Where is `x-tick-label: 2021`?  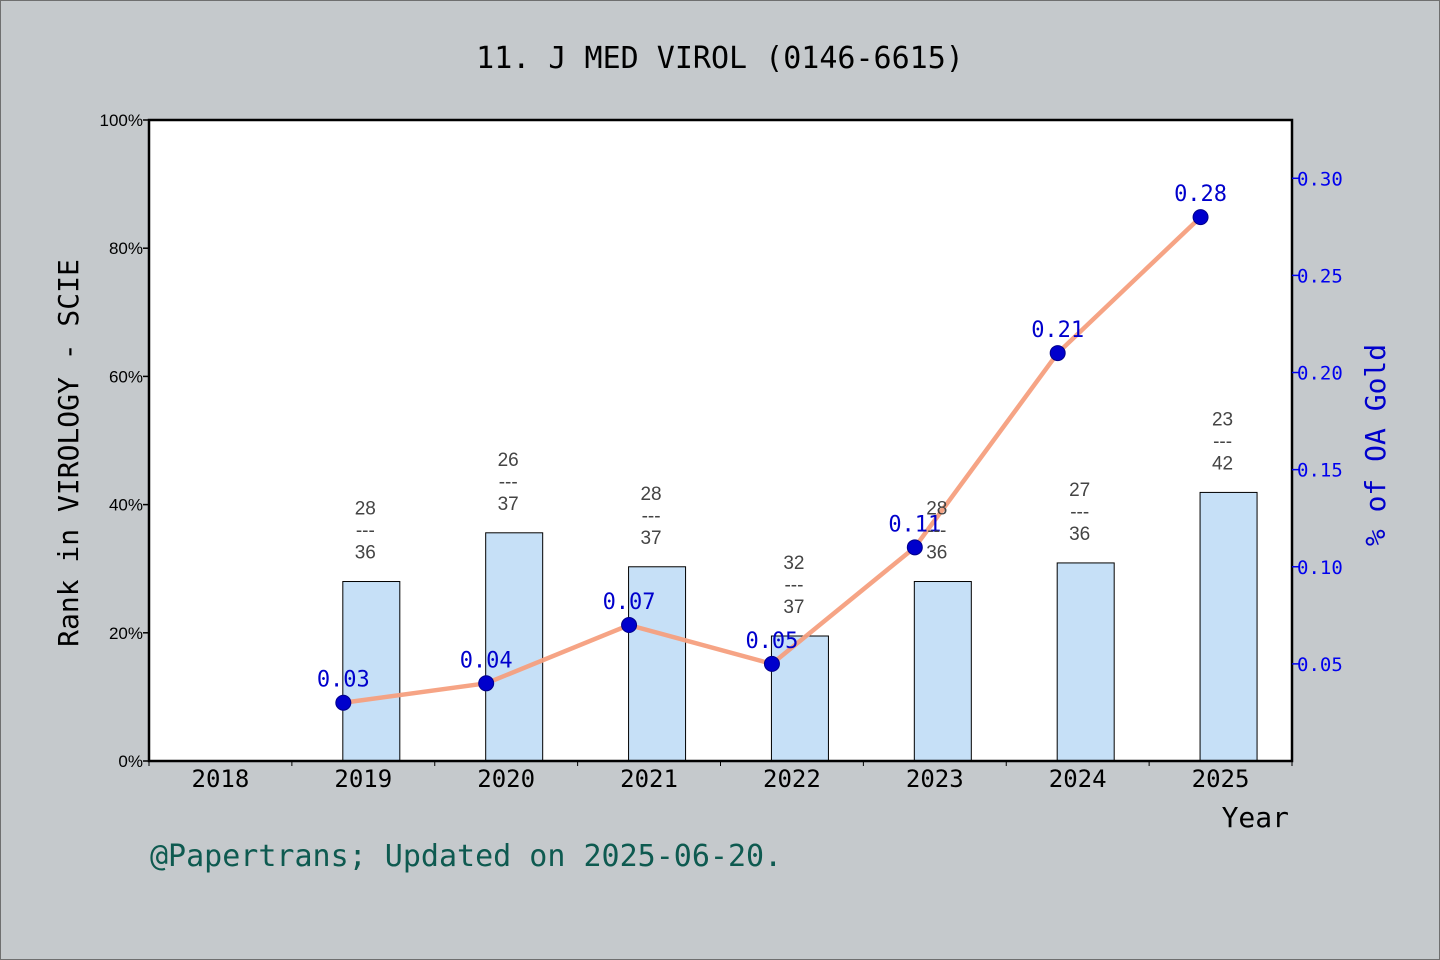 x-tick-label: 2021 is located at coordinates (649, 779).